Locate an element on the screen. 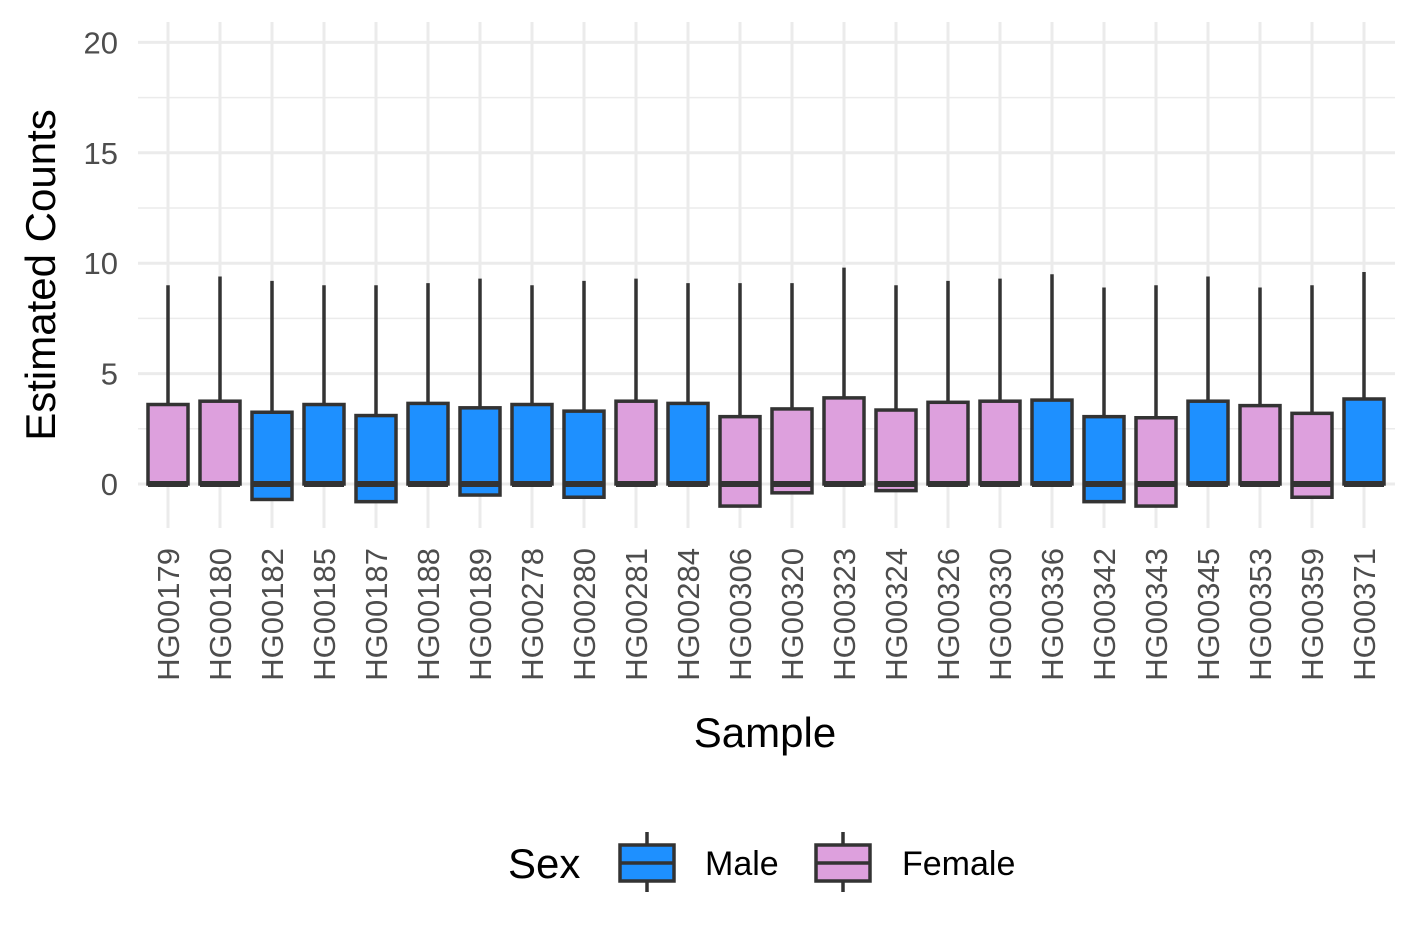  x-tick-label: HG00359 is located at coordinates (1312, 614).